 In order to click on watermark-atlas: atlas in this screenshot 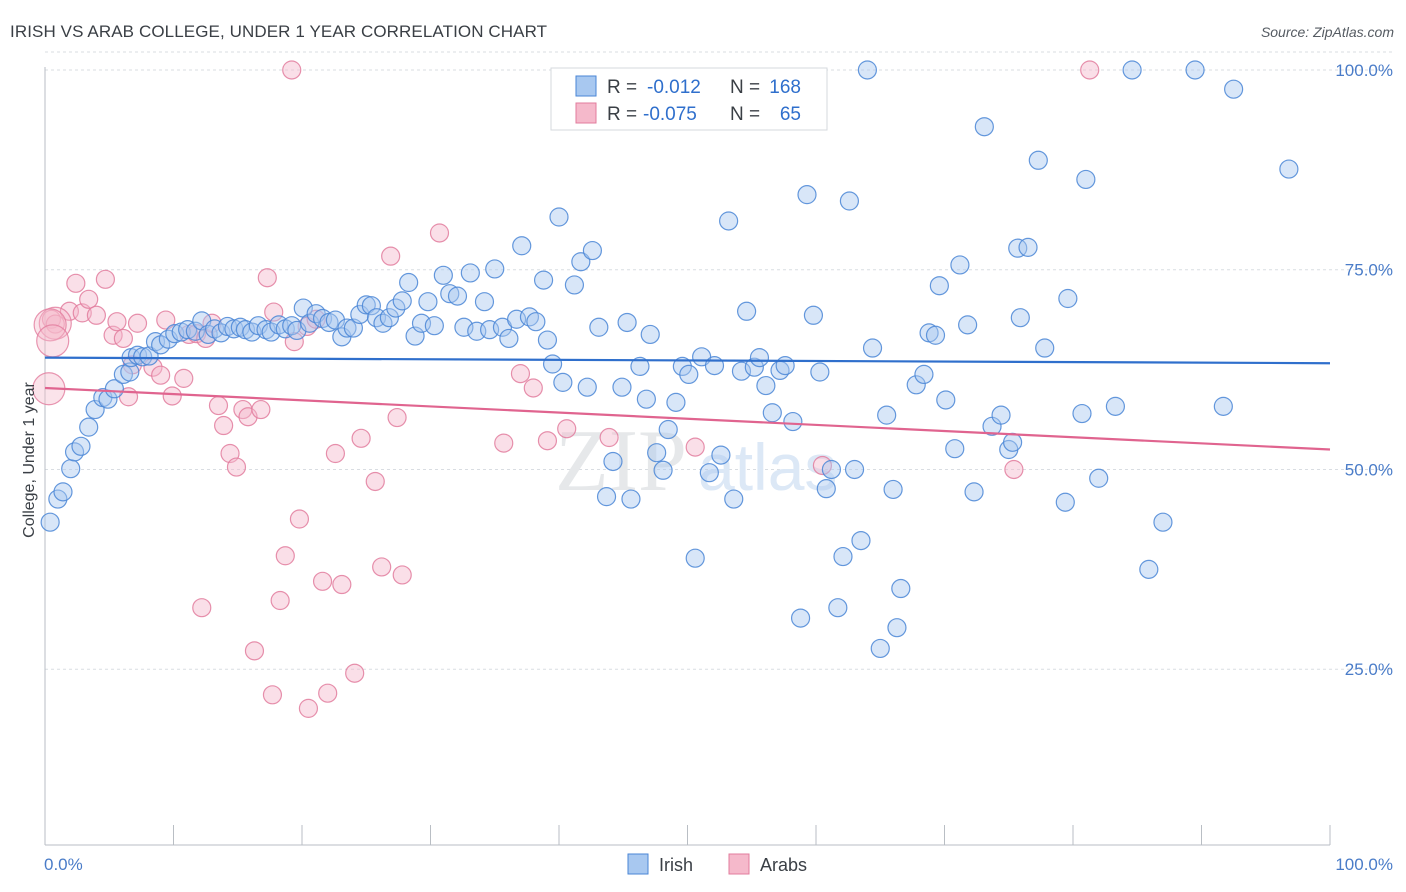, I will do `click(767, 467)`.